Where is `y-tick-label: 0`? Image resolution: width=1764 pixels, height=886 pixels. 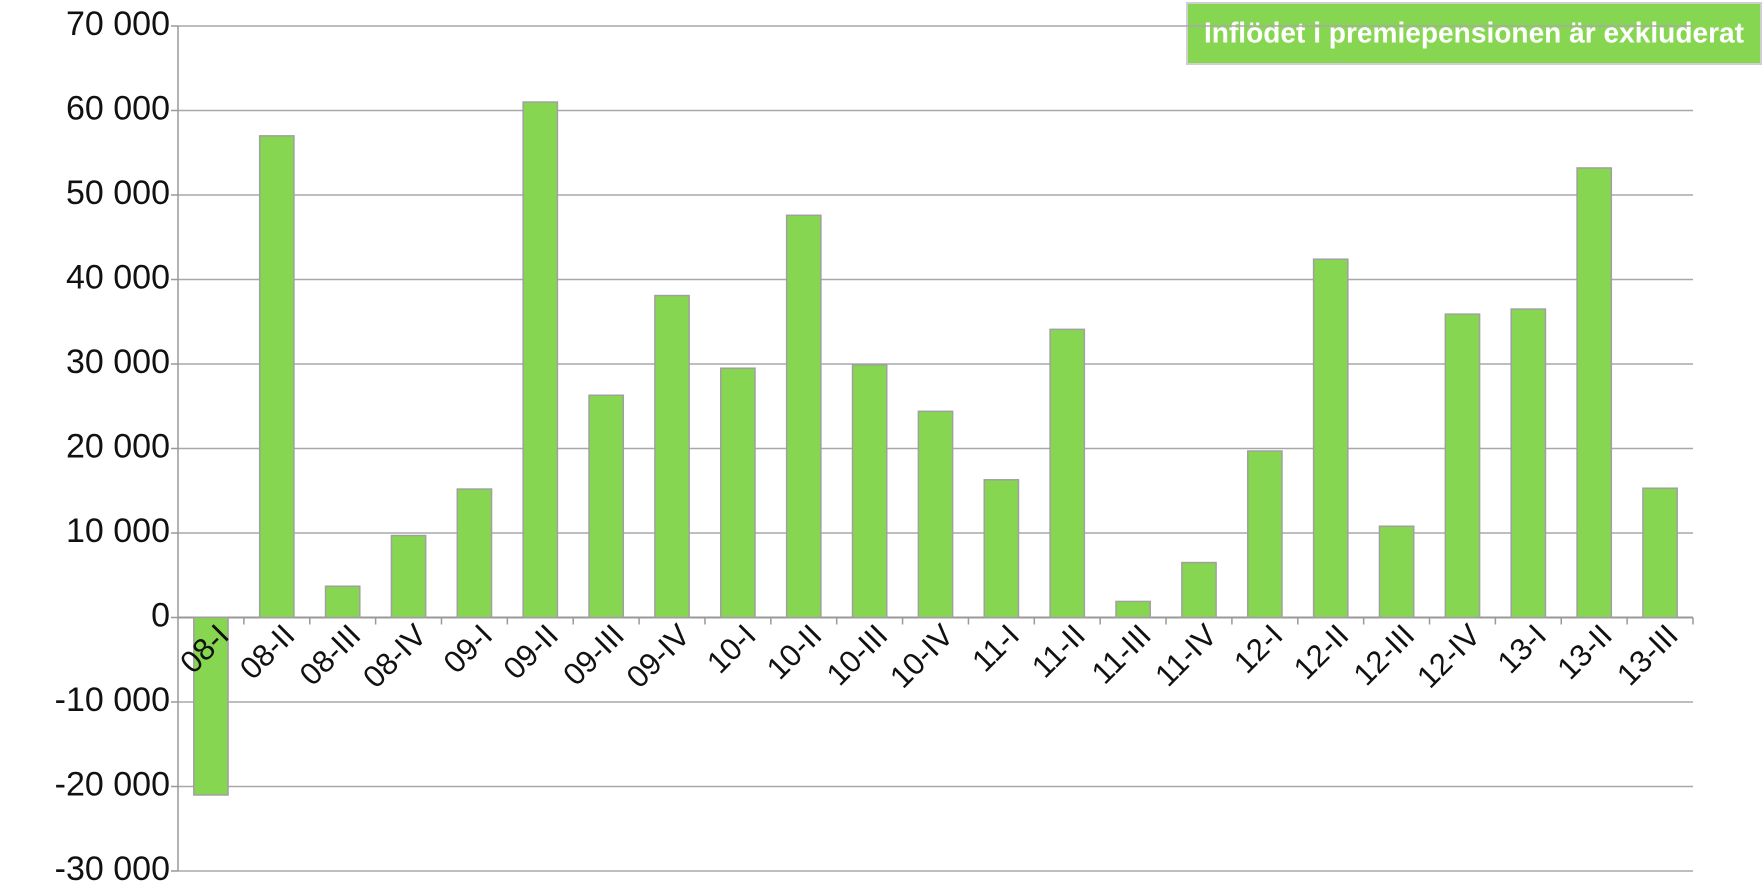 y-tick-label: 0 is located at coordinates (160, 615).